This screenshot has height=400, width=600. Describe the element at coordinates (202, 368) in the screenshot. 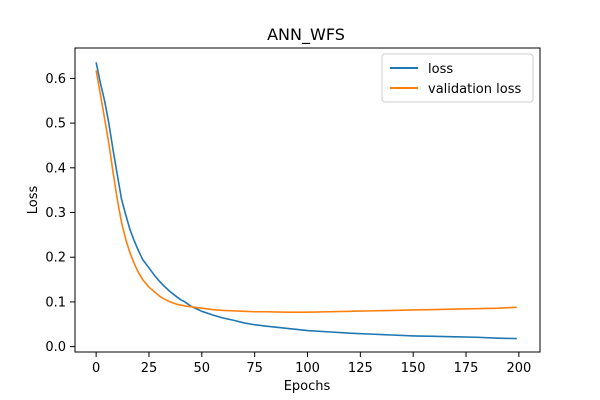

I see `x-tick-label: 50` at that location.